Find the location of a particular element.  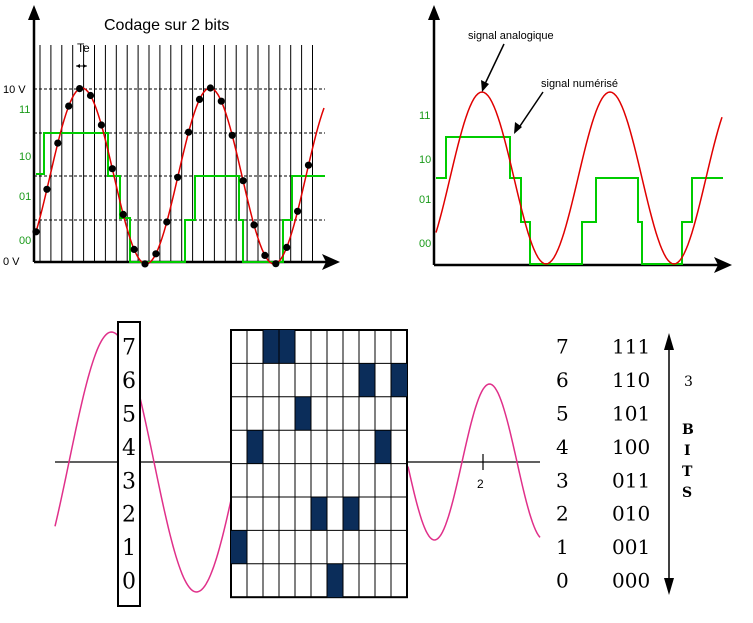

level-labels: 7 6 5 4 3 2 1 0 is located at coordinates (129, 465).